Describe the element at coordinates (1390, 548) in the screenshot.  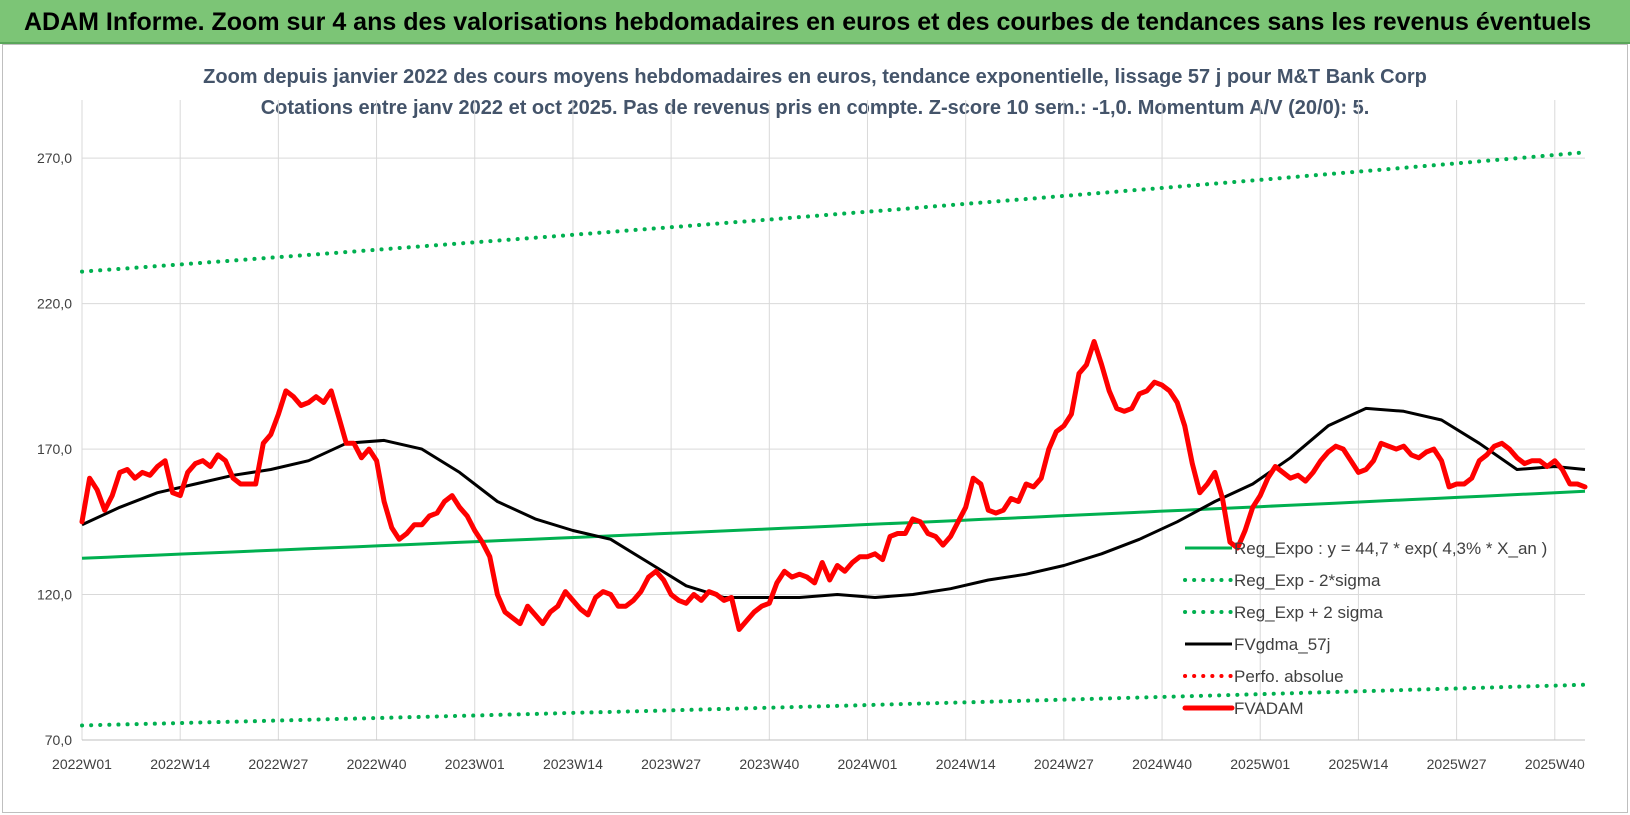
I see `legend-label: Reg_Expo : y = 44,7 * exp( 4,3% * X_an )` at that location.